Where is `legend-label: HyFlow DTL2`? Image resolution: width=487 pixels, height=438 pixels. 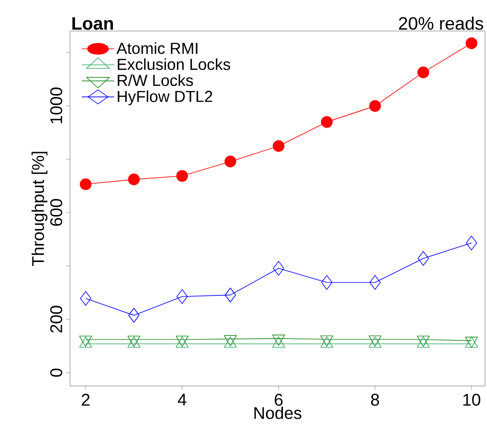 legend-label: HyFlow DTL2 is located at coordinates (165, 98).